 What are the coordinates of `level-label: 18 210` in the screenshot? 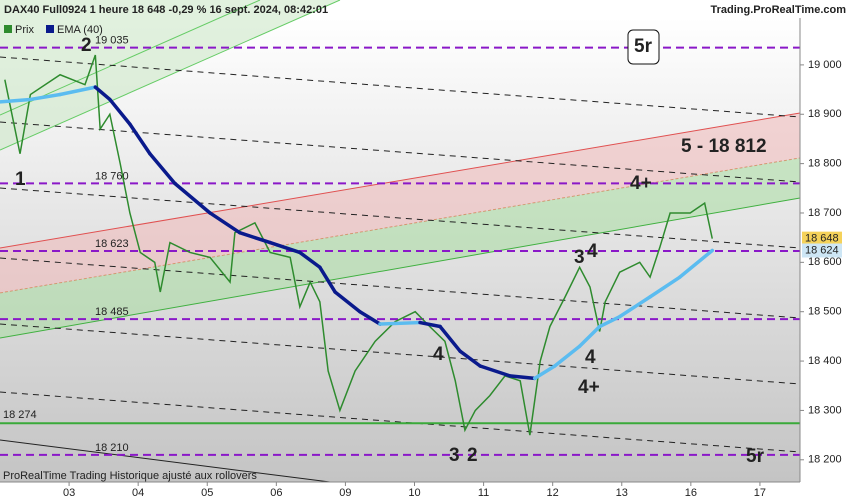 It's located at (112, 448).